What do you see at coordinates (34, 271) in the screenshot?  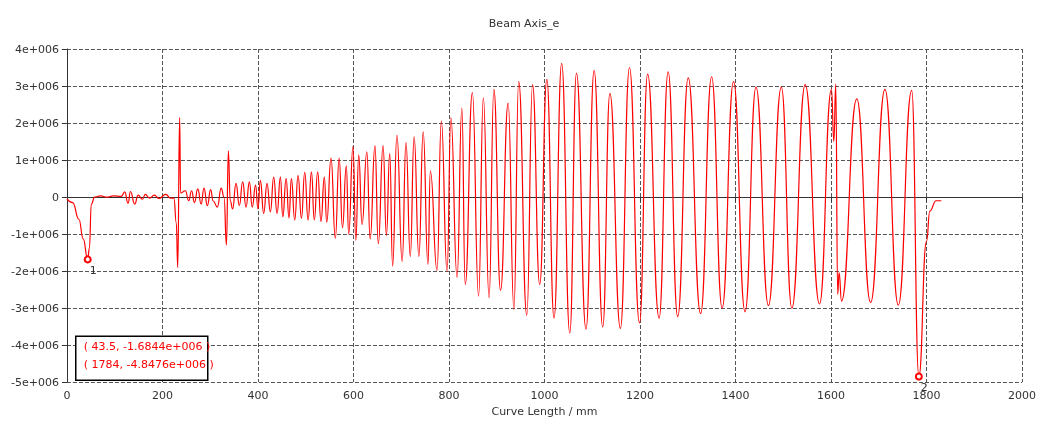 I see `y-tick-label: -2e+006` at bounding box center [34, 271].